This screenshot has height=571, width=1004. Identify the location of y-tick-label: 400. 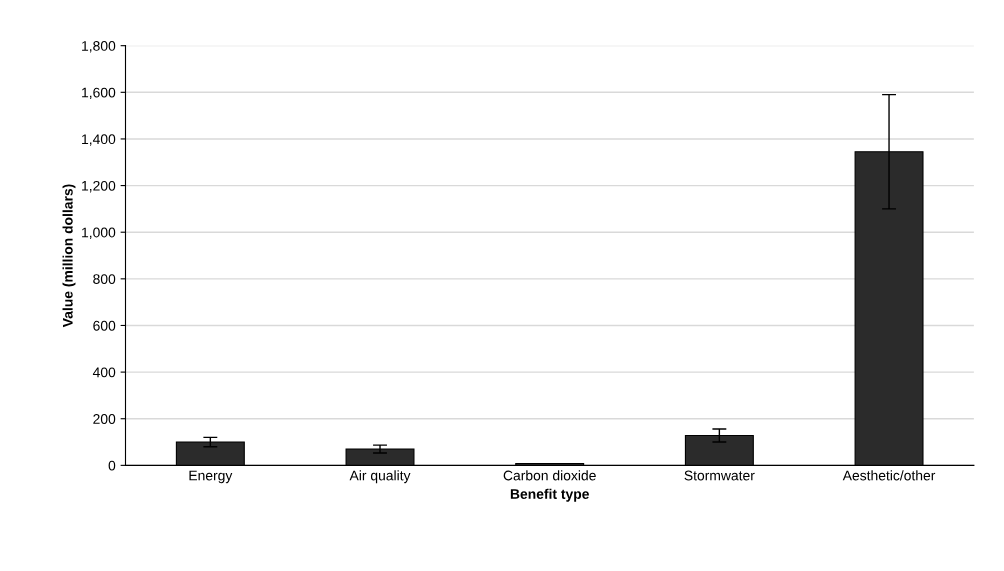
(104, 372).